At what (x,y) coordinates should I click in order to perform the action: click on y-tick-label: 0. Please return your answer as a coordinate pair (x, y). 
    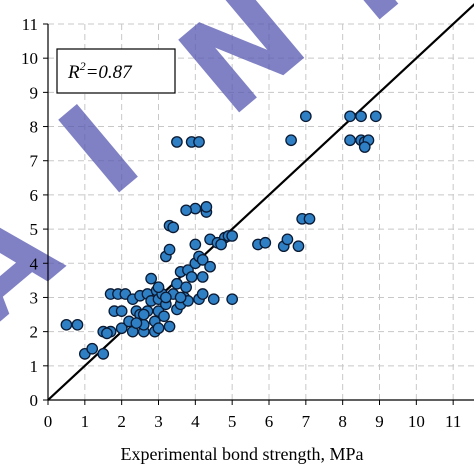
    Looking at the image, I should click on (34, 400).